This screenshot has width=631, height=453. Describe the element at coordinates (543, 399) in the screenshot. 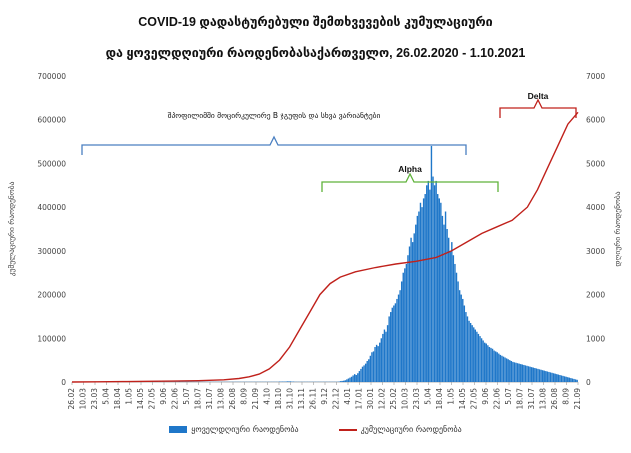

I see `x-tick-label: 13.08` at that location.